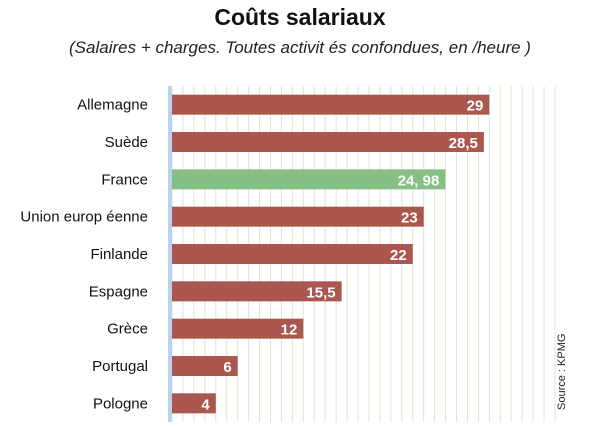 The image size is (600, 427). What do you see at coordinates (227, 367) in the screenshot?
I see `value-label: 6` at bounding box center [227, 367].